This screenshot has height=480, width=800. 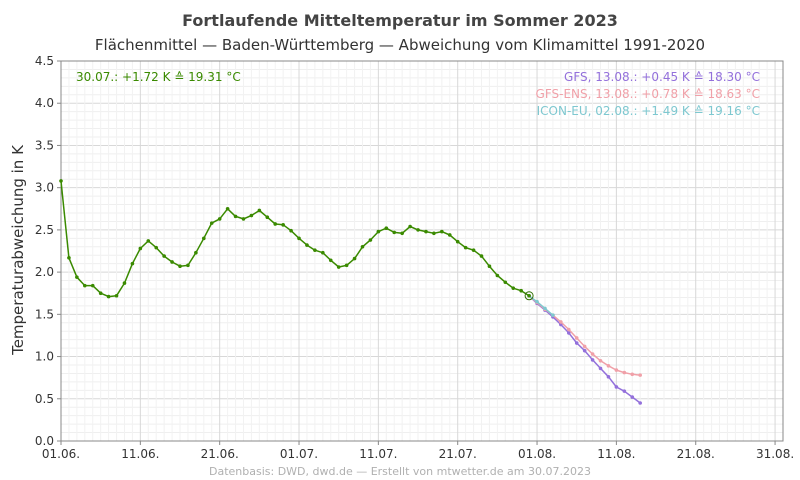 I want to click on latest-value-marker, so click(x=529, y=296).